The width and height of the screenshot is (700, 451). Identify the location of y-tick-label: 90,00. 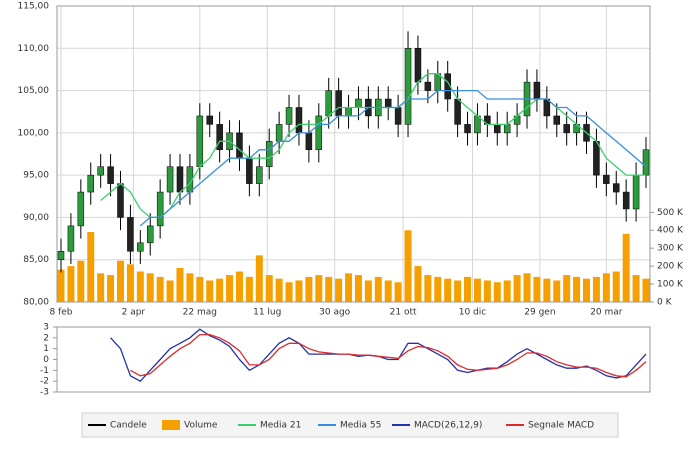
(36, 218).